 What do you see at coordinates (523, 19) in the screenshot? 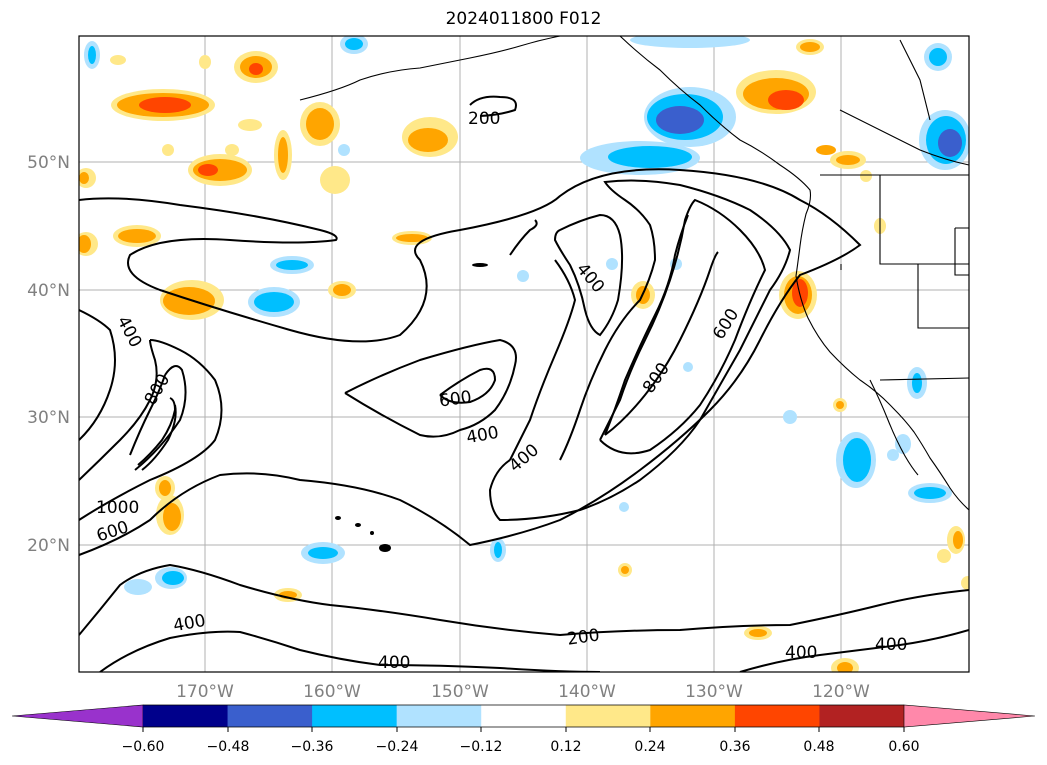
I see `map-title: 2024011800 F012` at bounding box center [523, 19].